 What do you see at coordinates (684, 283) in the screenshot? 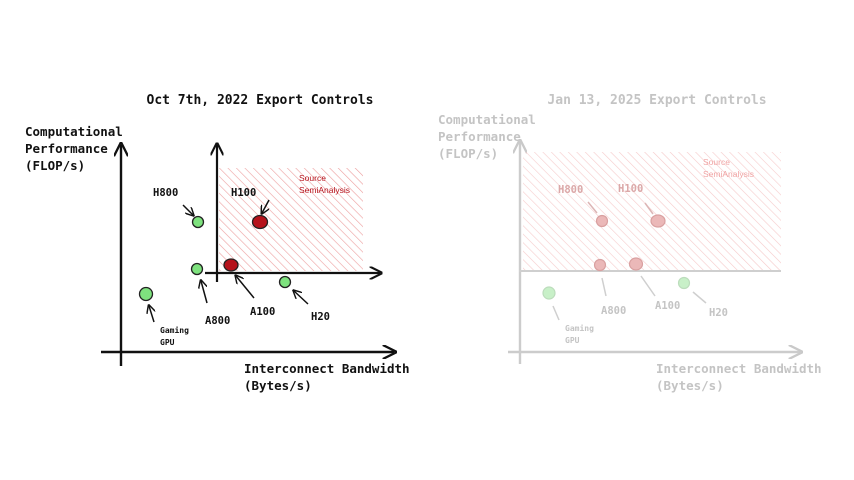
I see `right-h20-dot` at bounding box center [684, 283].